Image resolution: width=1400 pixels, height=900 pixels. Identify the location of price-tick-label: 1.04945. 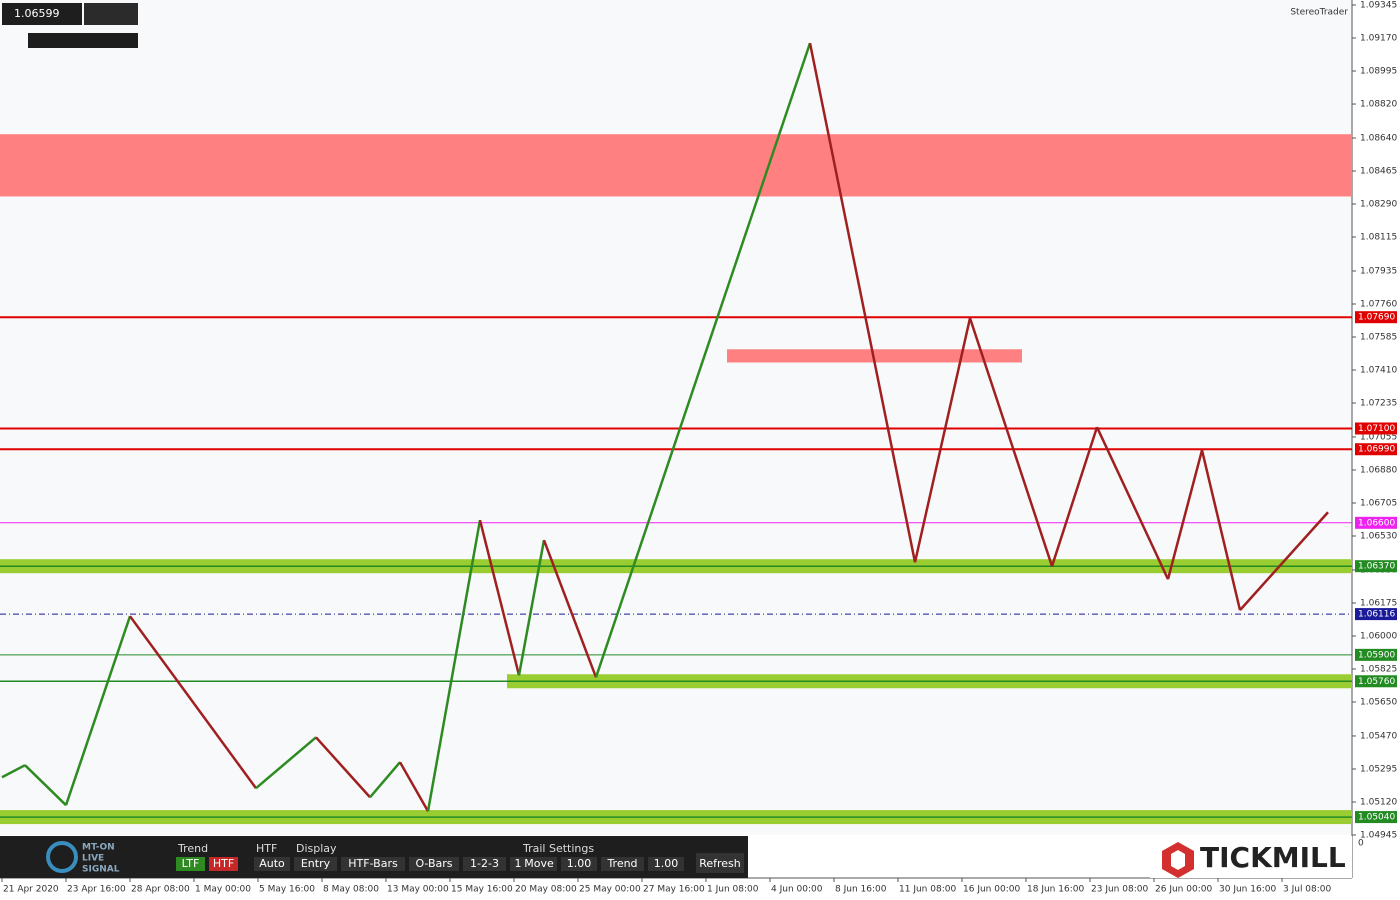
(1378, 836).